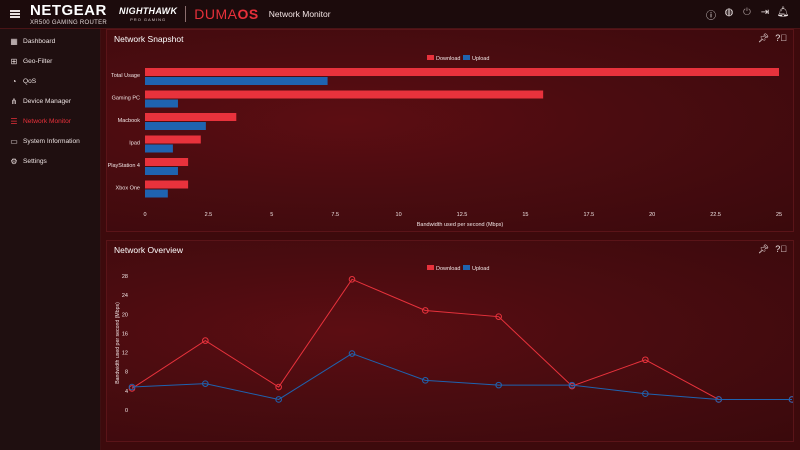 The height and width of the screenshot is (450, 800). What do you see at coordinates (14, 41) in the screenshot?
I see `grid-icon: ▦` at bounding box center [14, 41].